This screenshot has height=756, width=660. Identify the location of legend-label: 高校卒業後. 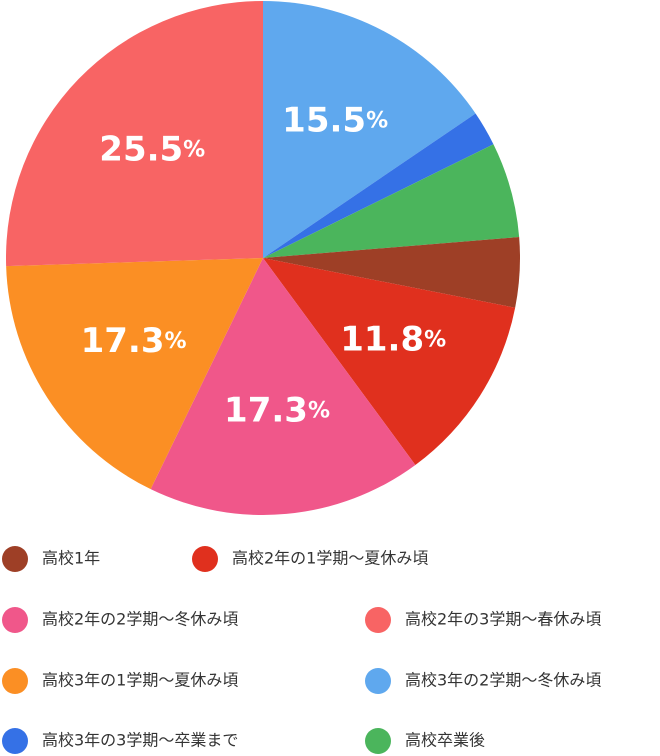
(445, 740).